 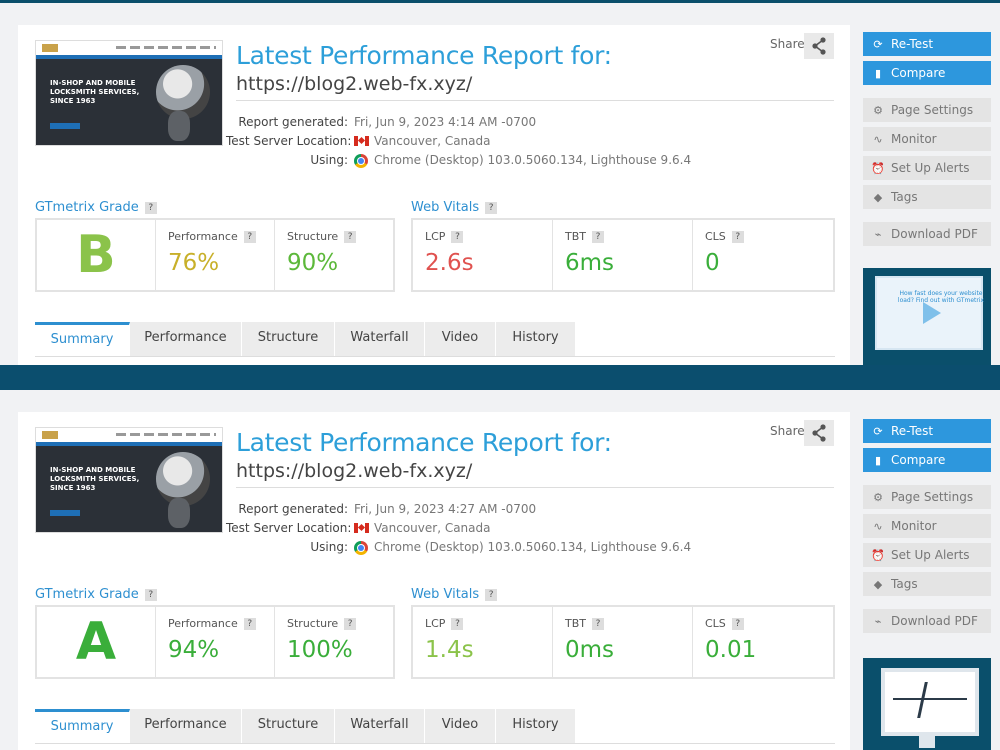 What do you see at coordinates (932, 313) in the screenshot?
I see `play-icon` at bounding box center [932, 313].